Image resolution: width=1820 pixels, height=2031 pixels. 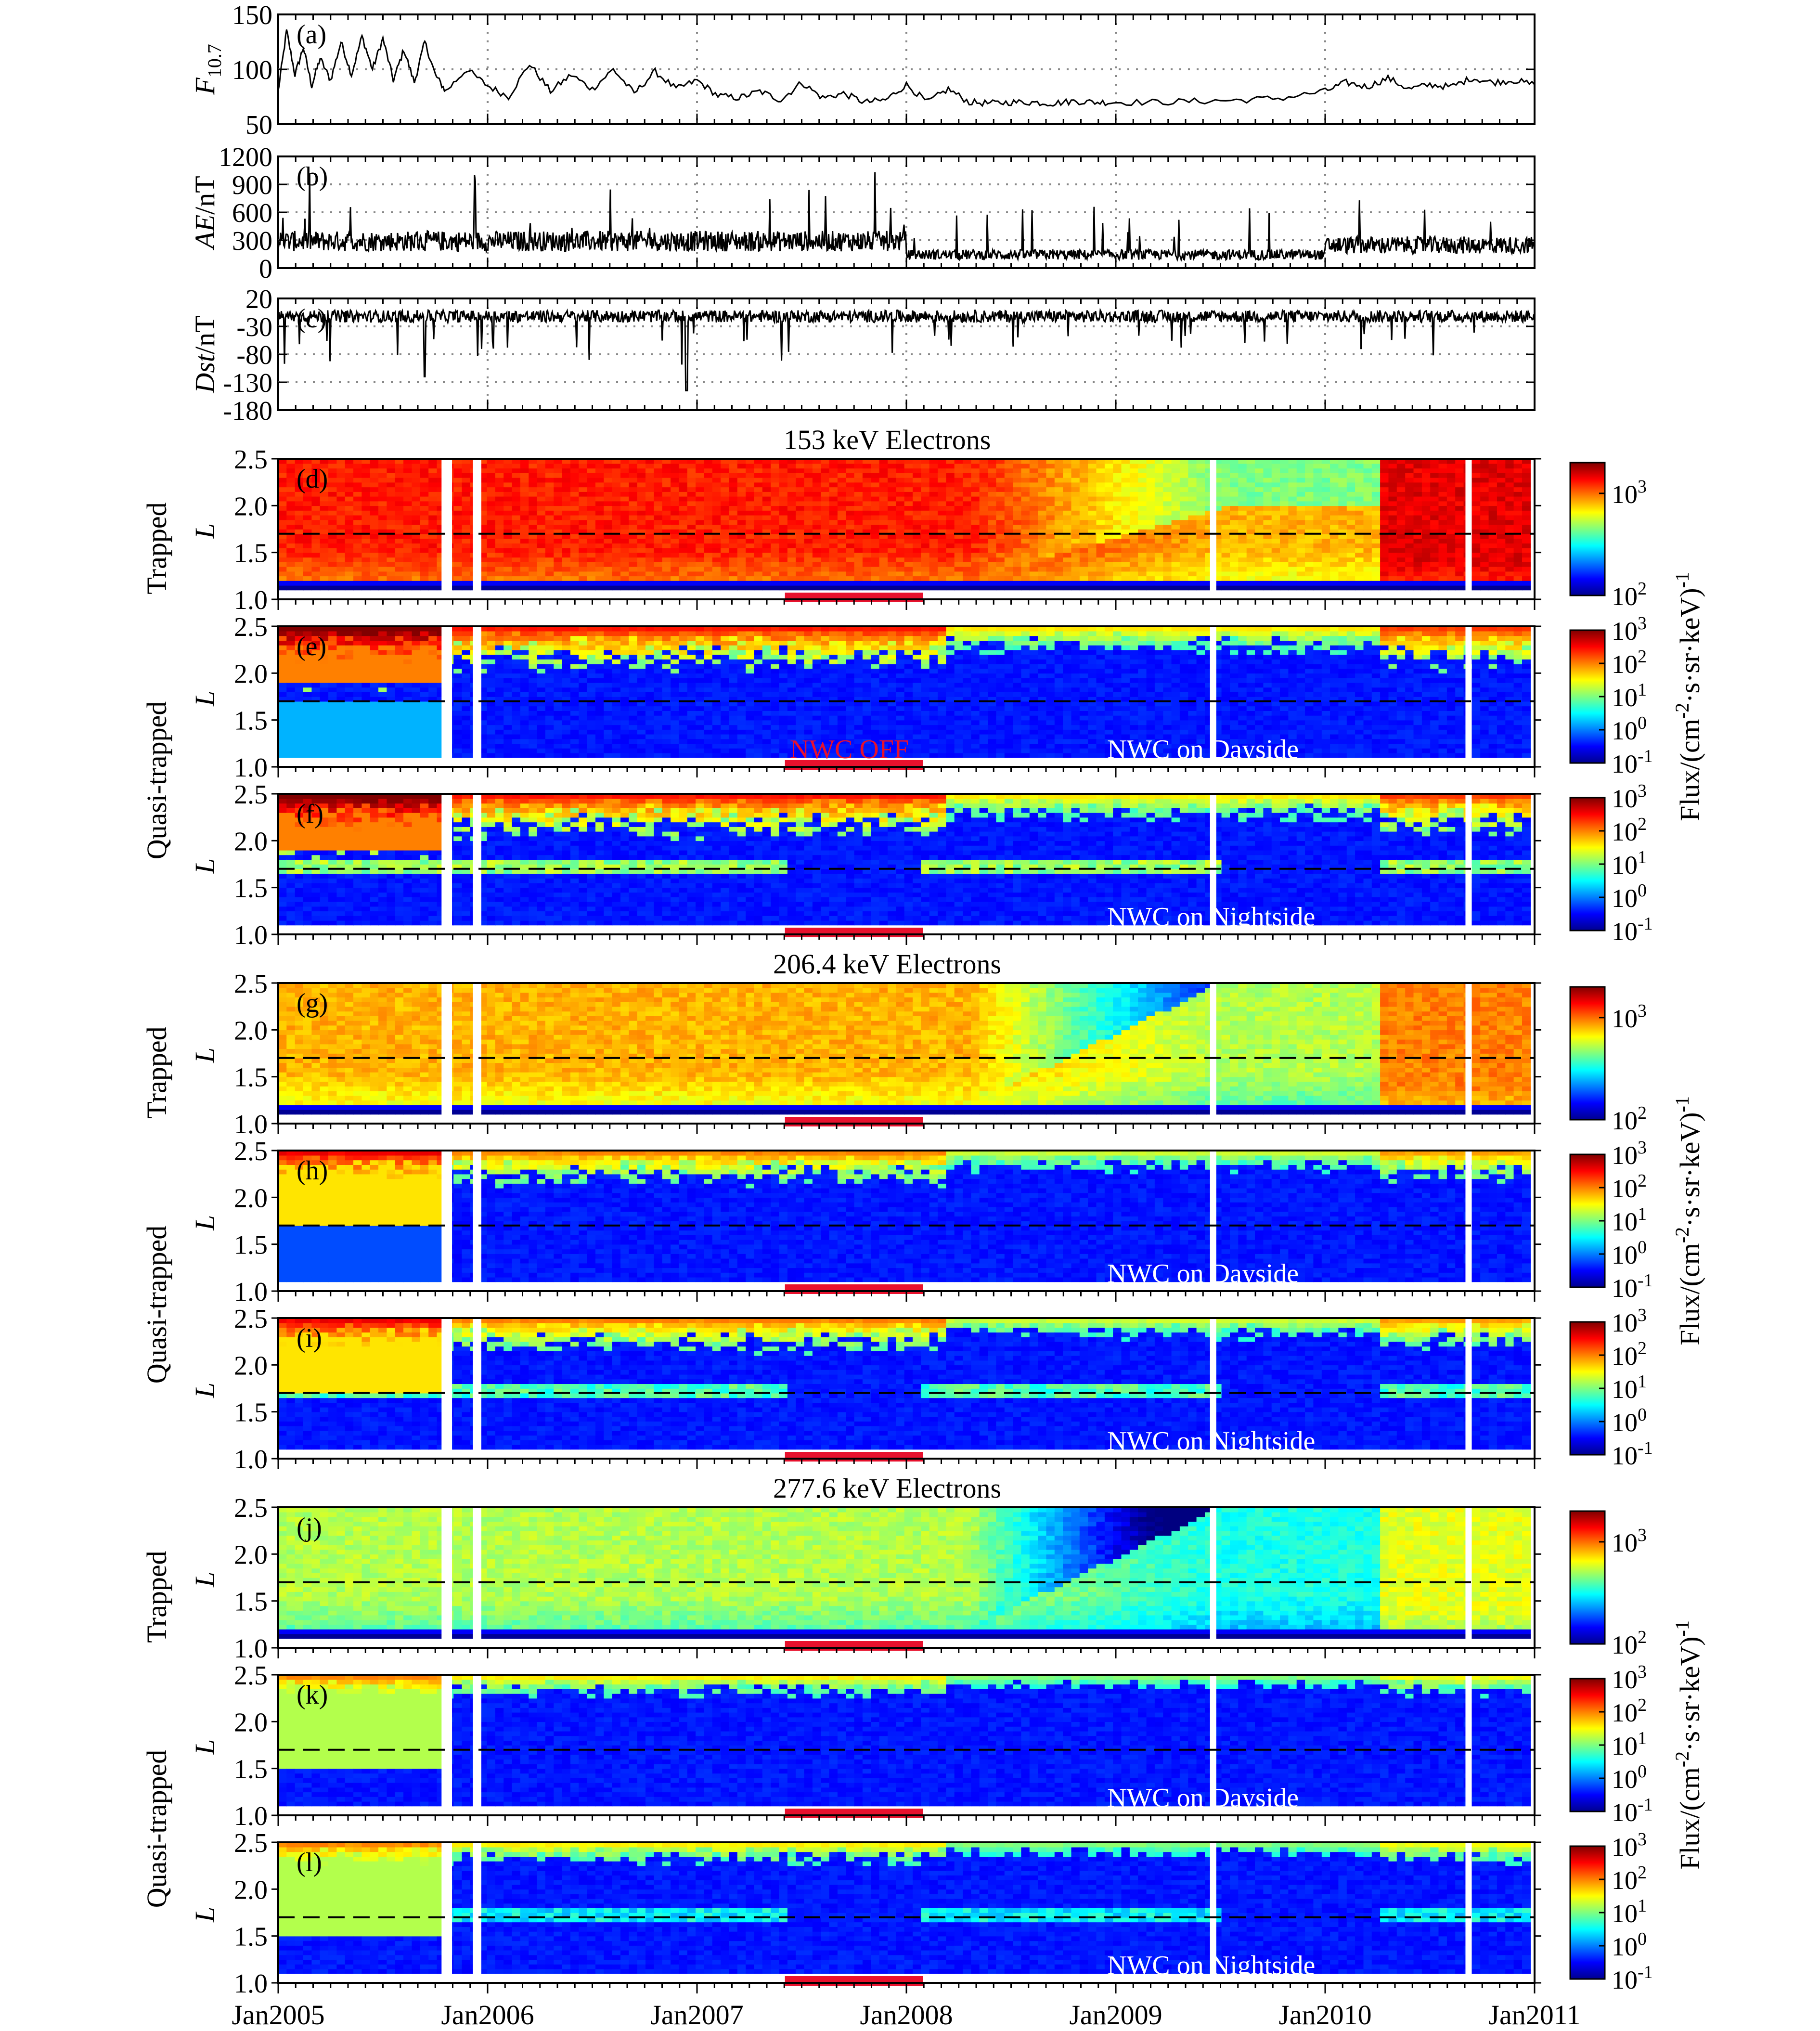 I want to click on series-line-c, so click(x=907, y=350).